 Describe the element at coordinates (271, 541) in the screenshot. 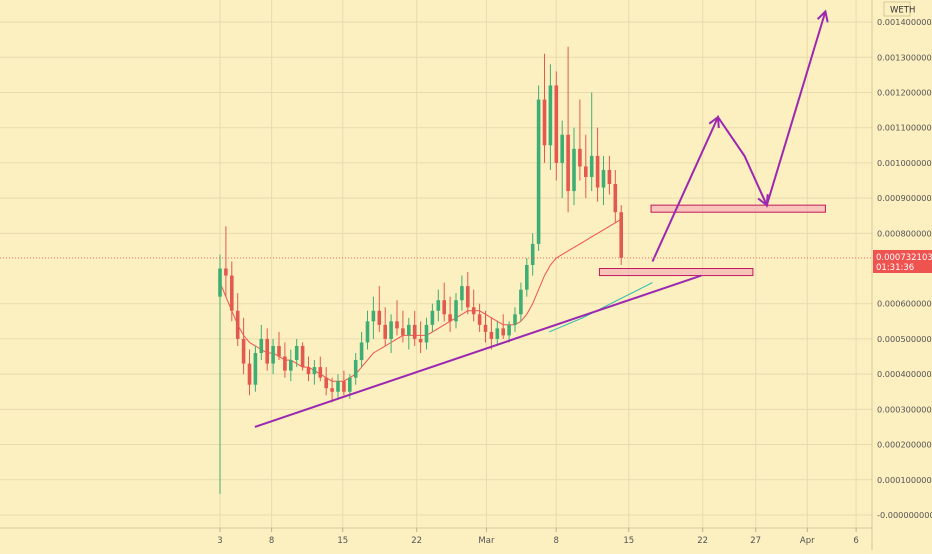

I see `time-axis-tick-label: 8` at that location.